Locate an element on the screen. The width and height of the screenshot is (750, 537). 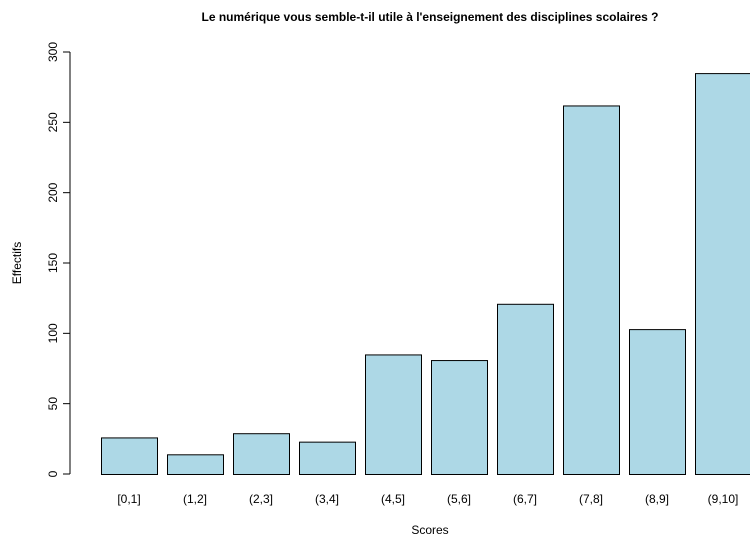
y-tick-label: 0 is located at coordinates (53, 473).